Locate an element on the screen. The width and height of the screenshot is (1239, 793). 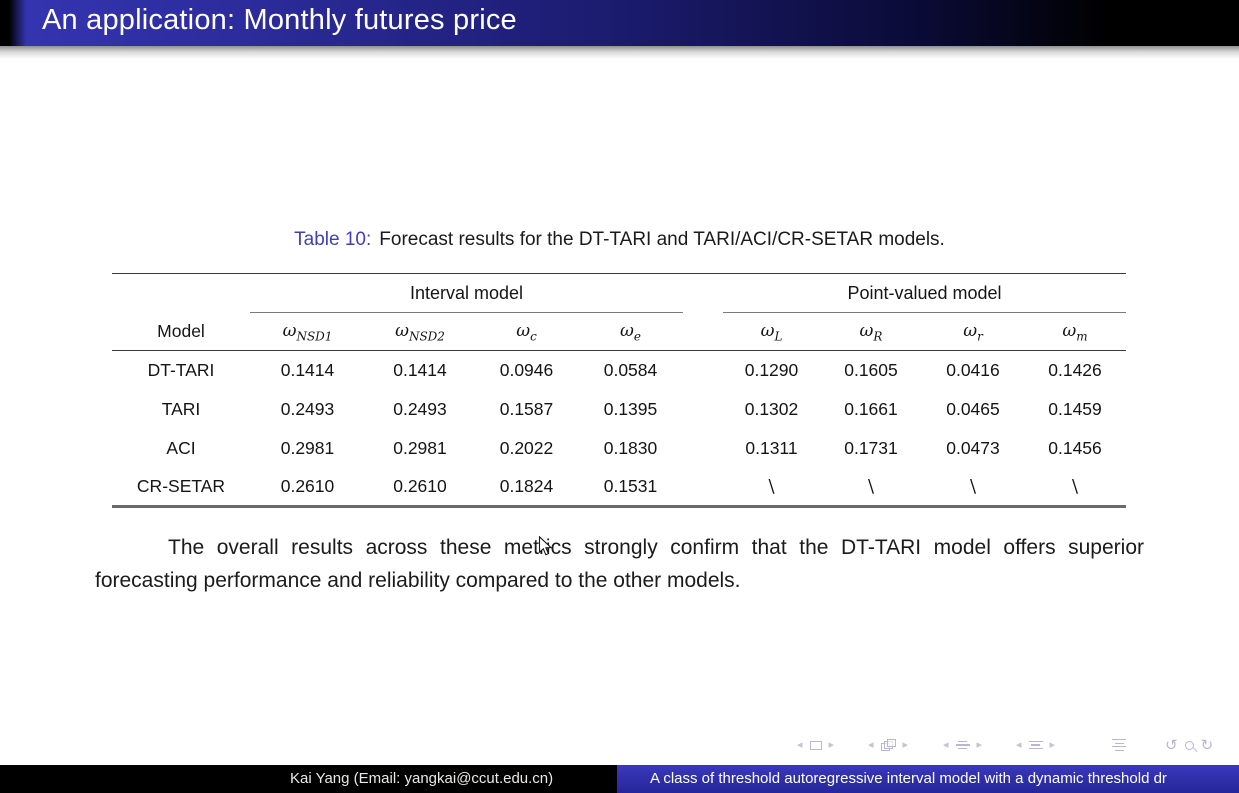
slide-title-bar: An application: Monthly futures price is located at coordinates (619, 23).